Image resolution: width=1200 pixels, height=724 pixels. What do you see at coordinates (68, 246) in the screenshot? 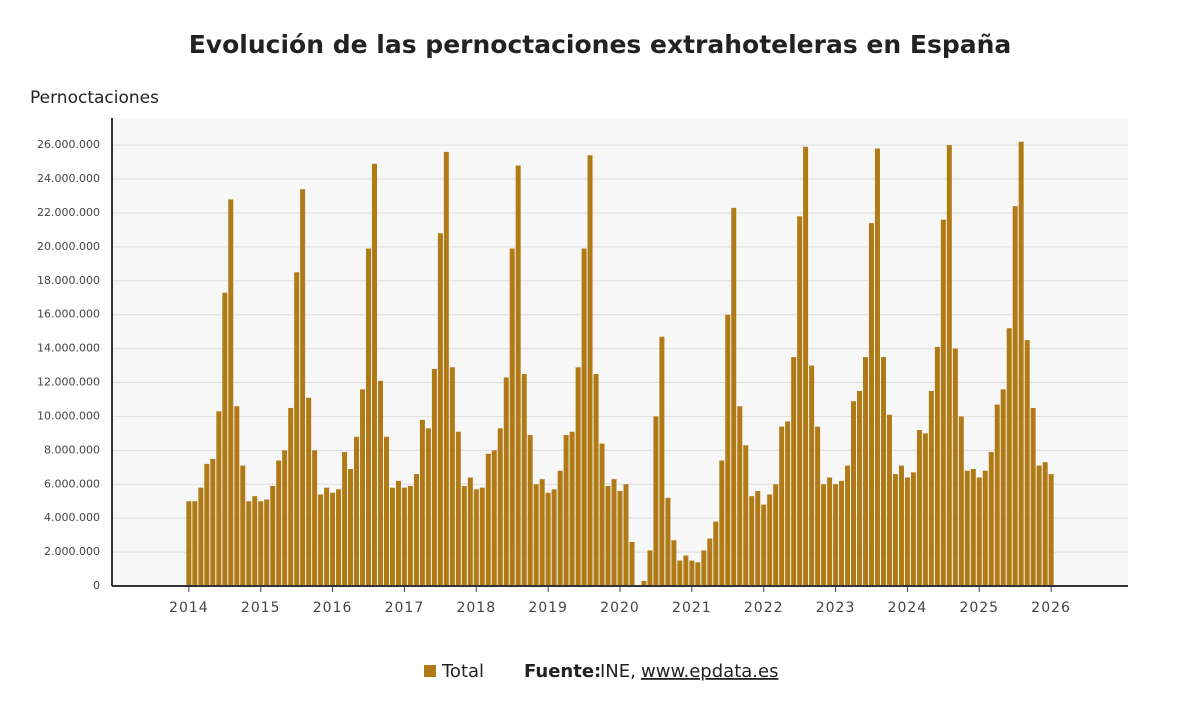
I see `y-tick-label: 20.000.000` at bounding box center [68, 246].